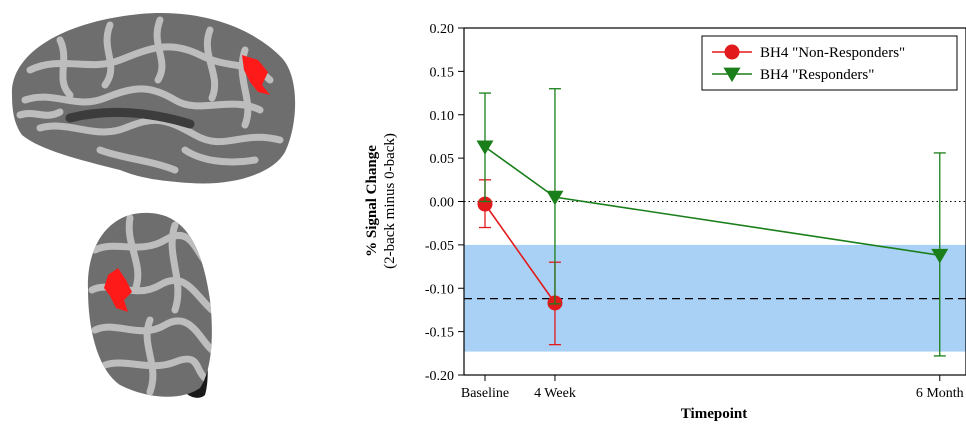  Describe the element at coordinates (484, 147) in the screenshot. I see `data-point` at that location.